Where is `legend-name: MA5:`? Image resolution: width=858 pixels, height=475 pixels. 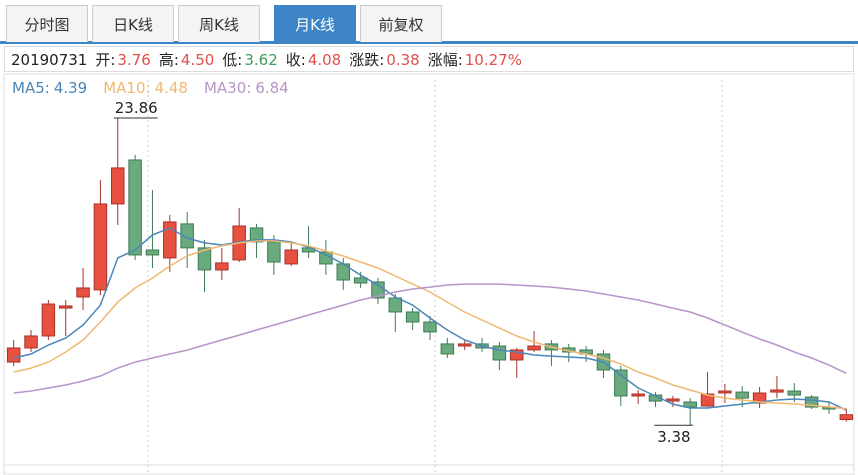 legend-name: MA5: is located at coordinates (31, 88).